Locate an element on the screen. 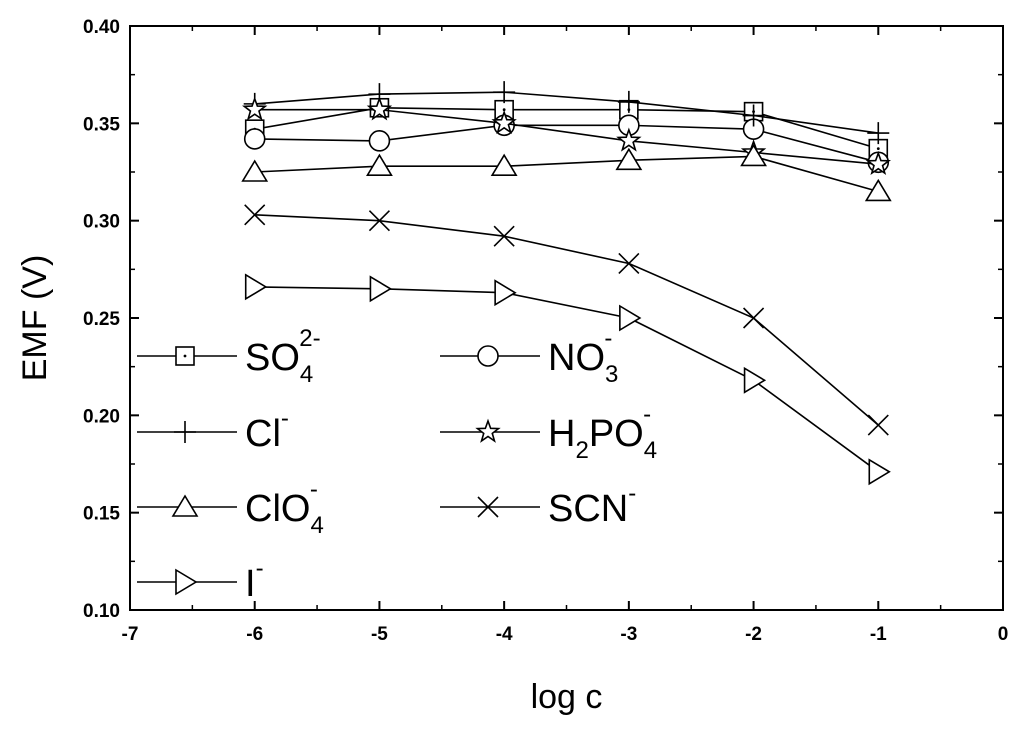 This screenshot has width=1024, height=733. x-tick-label: 0 is located at coordinates (1003, 634).